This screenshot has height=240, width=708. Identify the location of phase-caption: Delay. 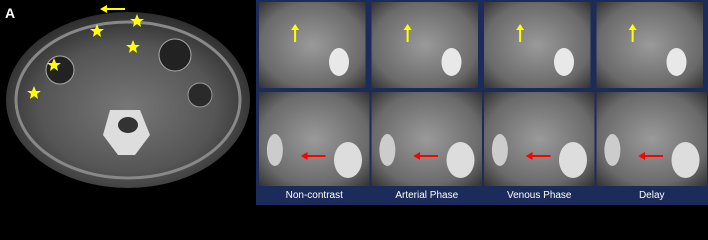
(652, 195).